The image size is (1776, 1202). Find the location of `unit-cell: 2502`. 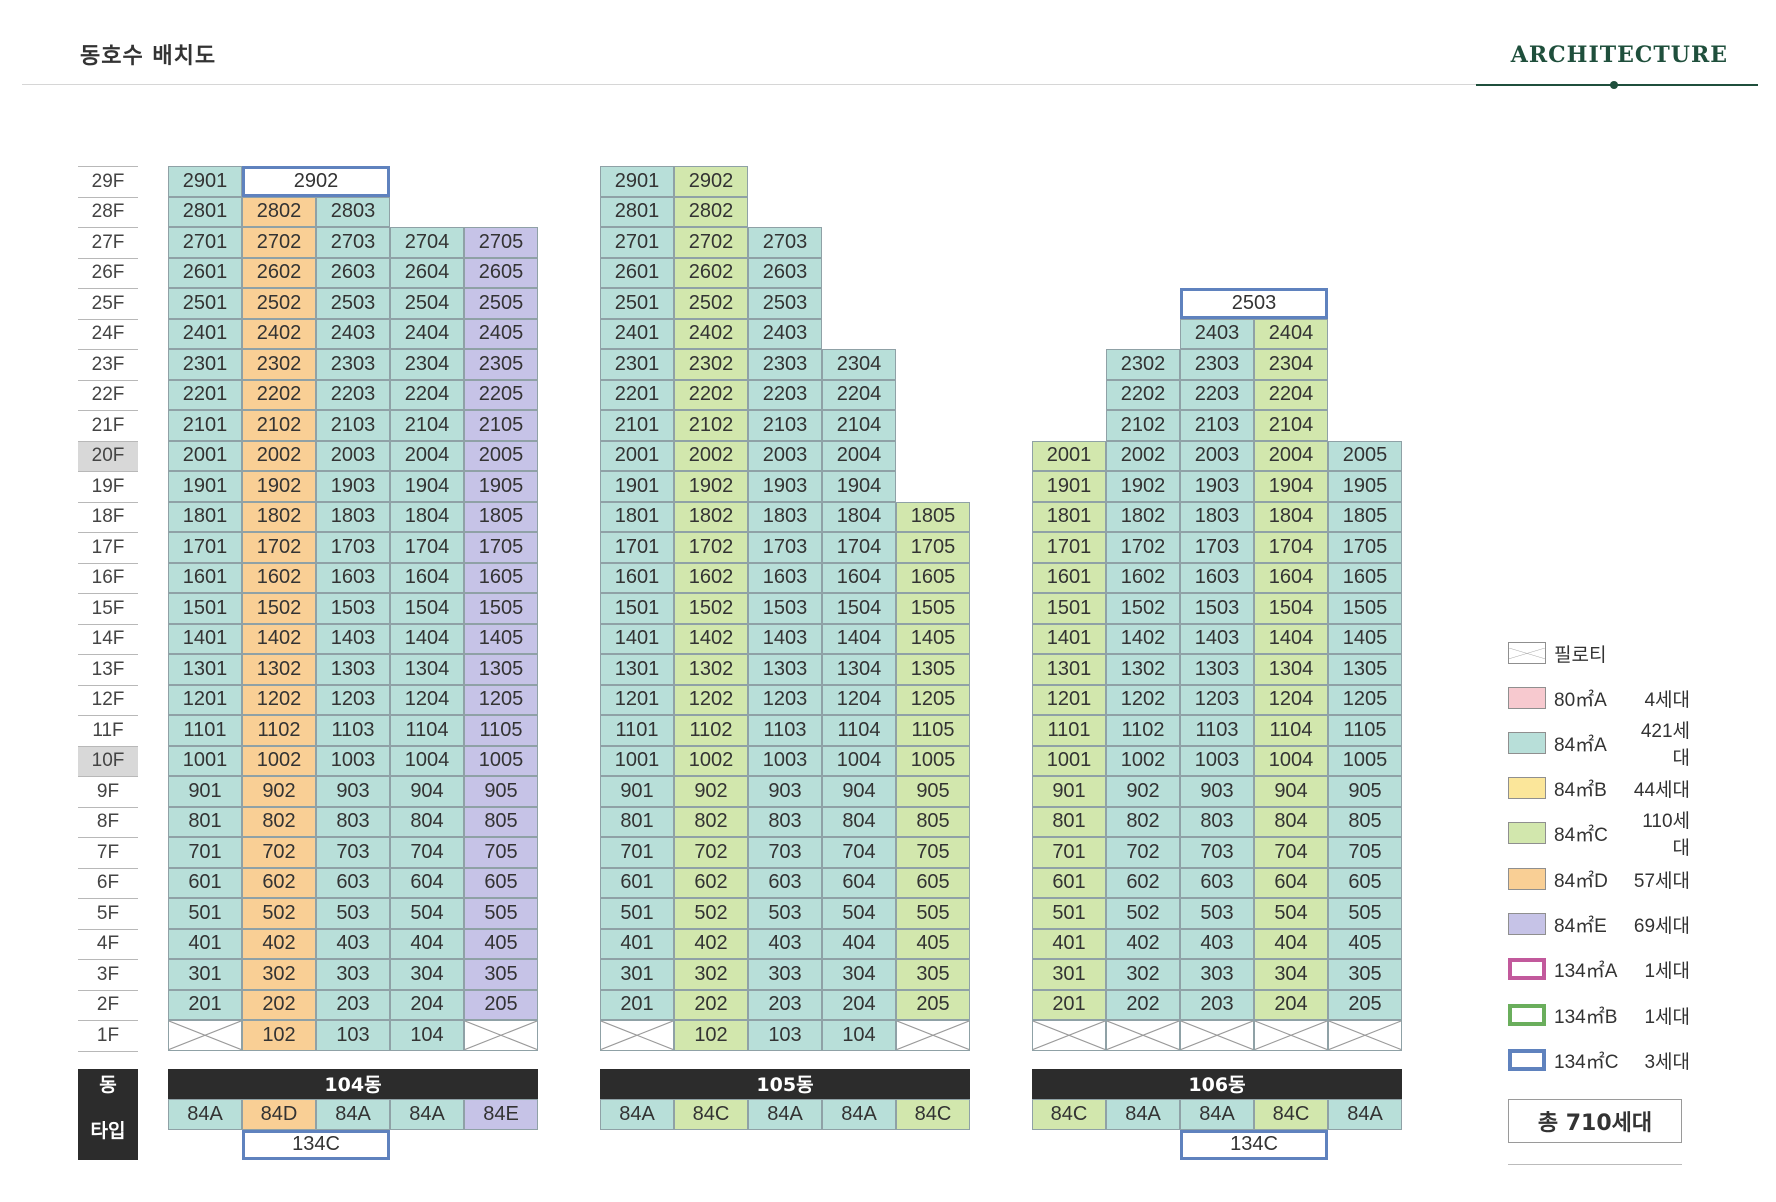

unit-cell: 2502 is located at coordinates (711, 303).